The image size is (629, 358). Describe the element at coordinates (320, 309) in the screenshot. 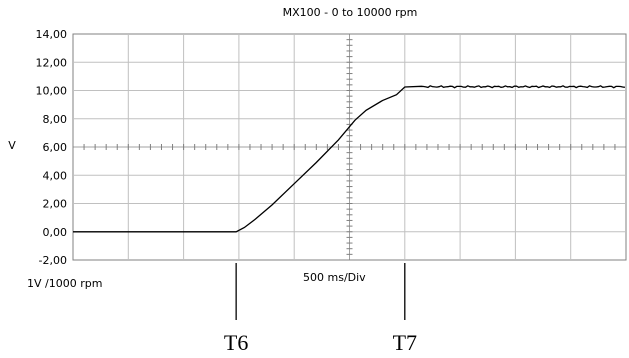

I see `time-markers: T6 T7` at that location.